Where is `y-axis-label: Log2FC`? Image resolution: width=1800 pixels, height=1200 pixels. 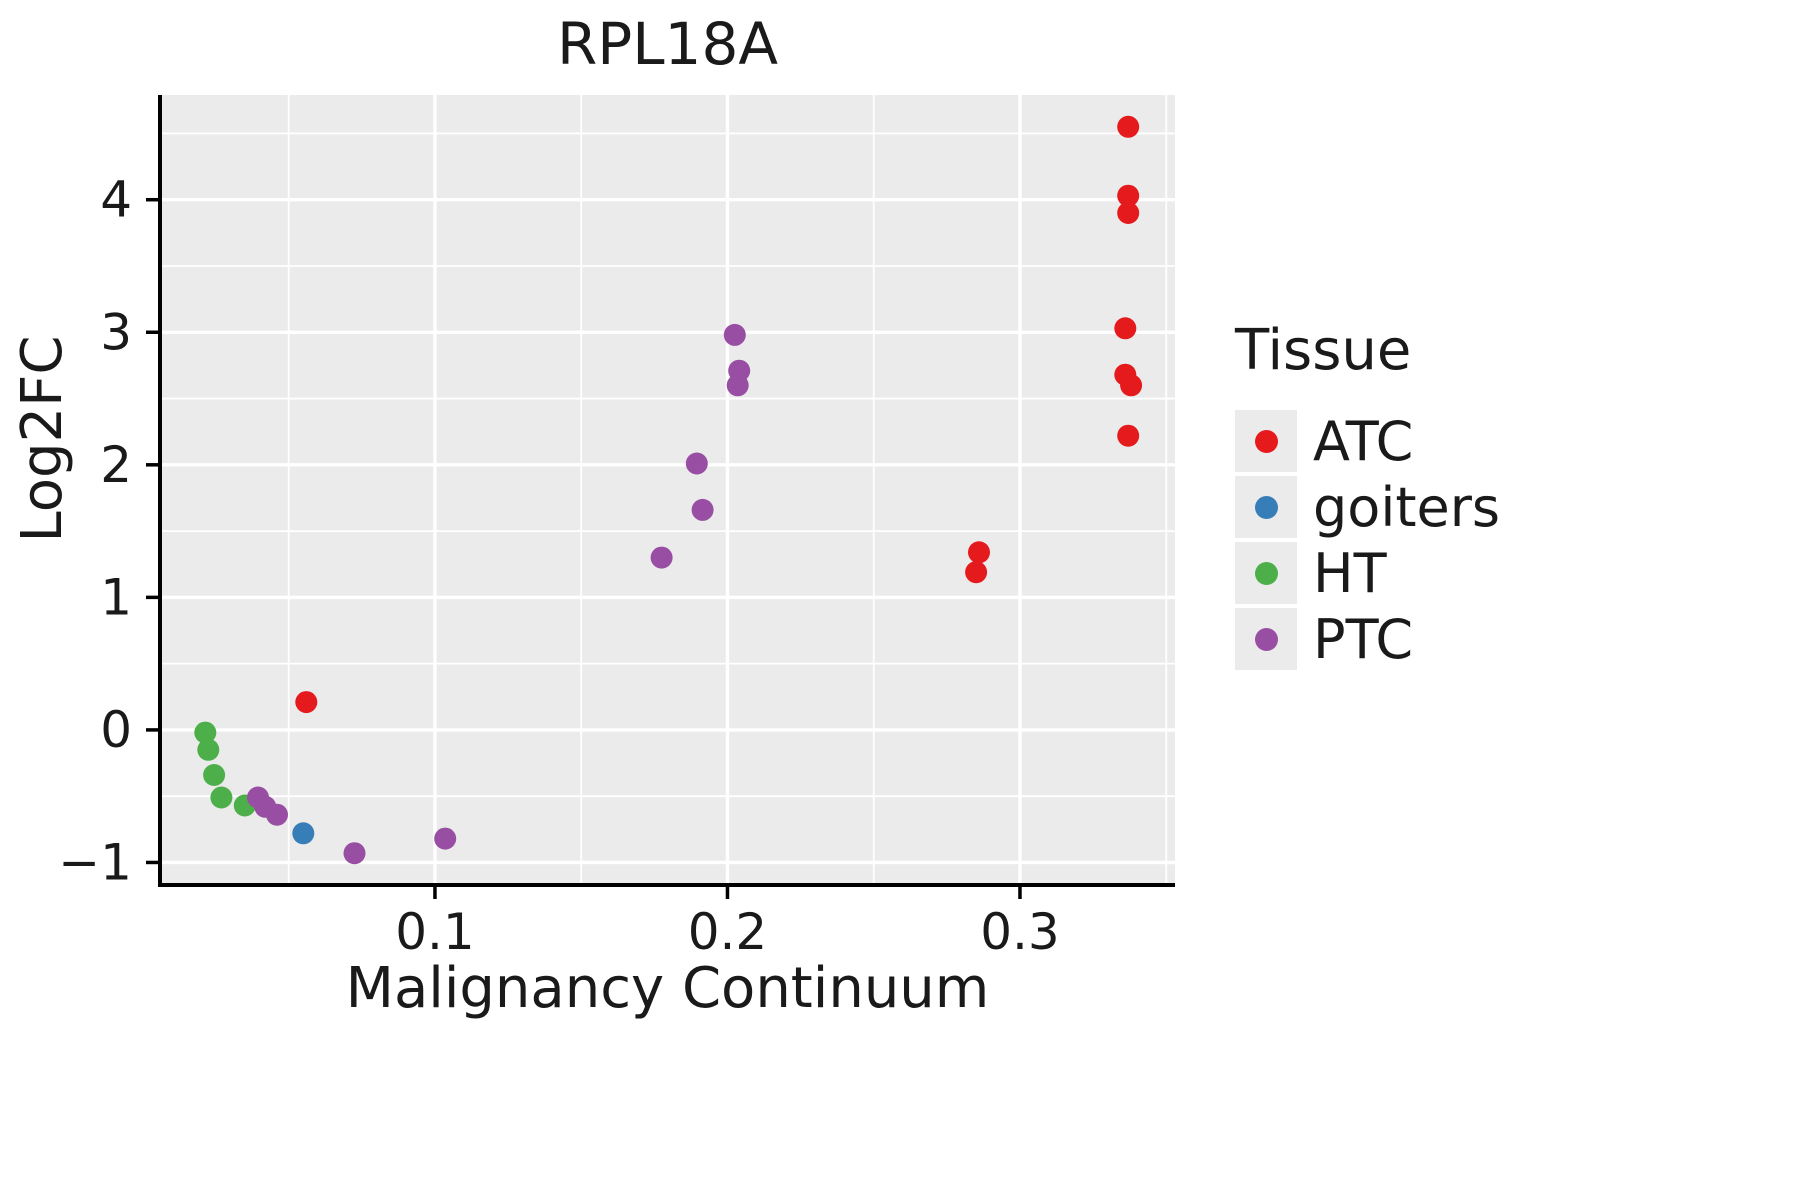
y-axis-label: Log2FC is located at coordinates (42, 439).